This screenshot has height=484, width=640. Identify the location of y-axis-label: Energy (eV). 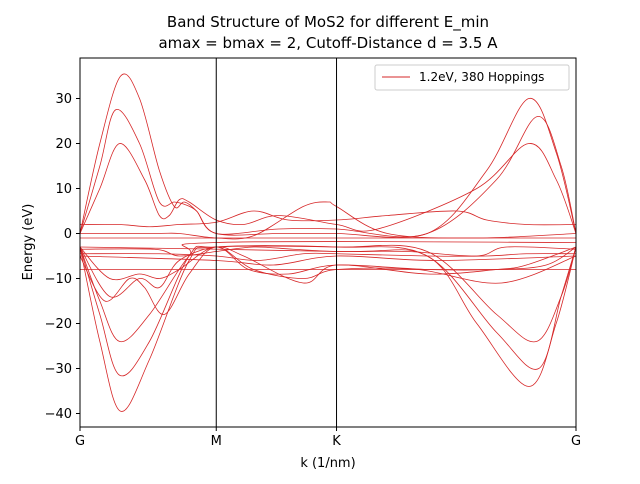
(28, 242).